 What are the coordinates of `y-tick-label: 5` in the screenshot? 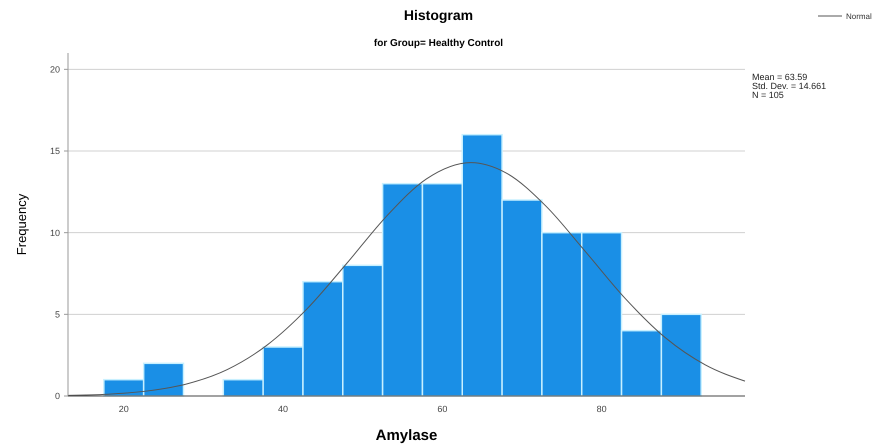 It's located at (57, 314).